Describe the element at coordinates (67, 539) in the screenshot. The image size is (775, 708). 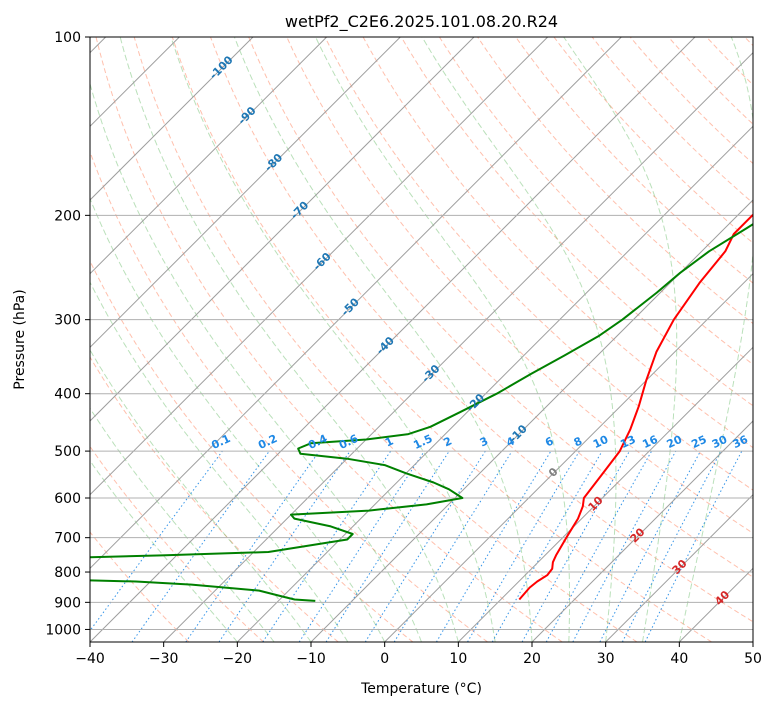
I see `y-tick-label: 700` at that location.